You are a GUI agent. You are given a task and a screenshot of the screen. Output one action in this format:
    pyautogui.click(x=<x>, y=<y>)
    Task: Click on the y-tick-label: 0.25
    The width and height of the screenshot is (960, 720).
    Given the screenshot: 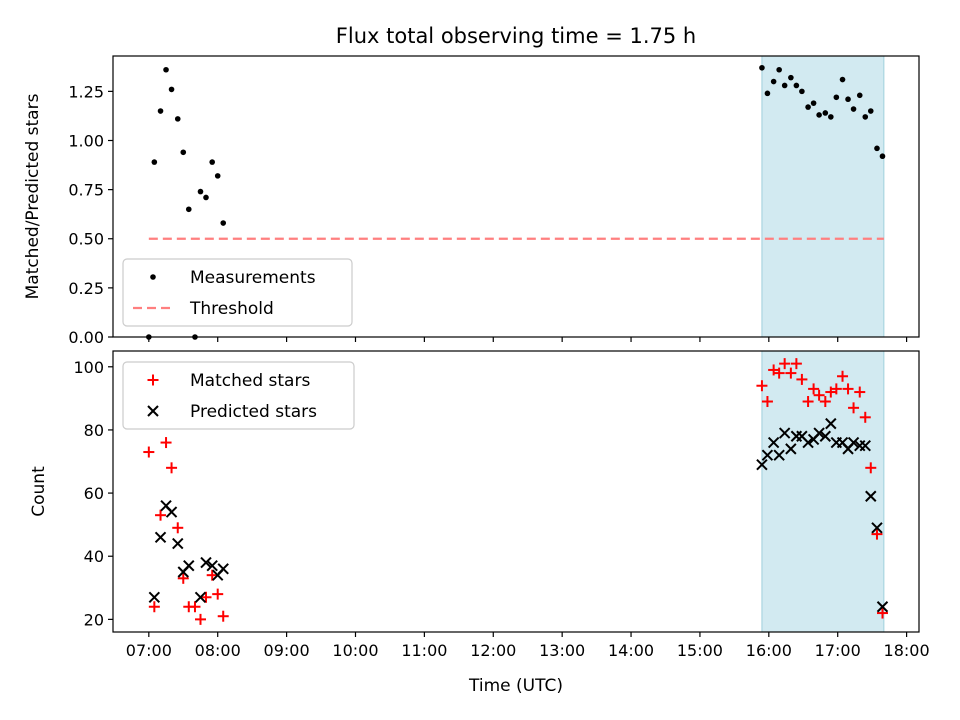 What is the action you would take?
    pyautogui.click(x=86, y=288)
    